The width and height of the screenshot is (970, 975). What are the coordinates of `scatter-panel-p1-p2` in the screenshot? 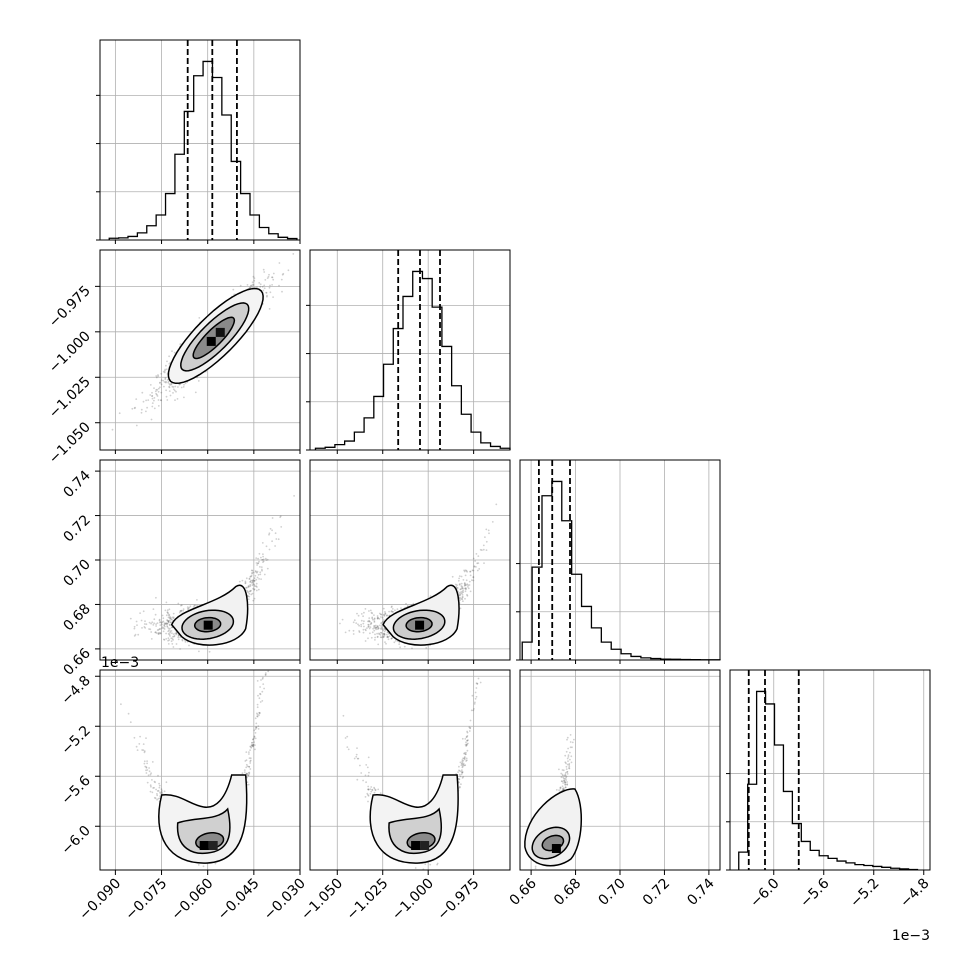 It's located at (410, 560).